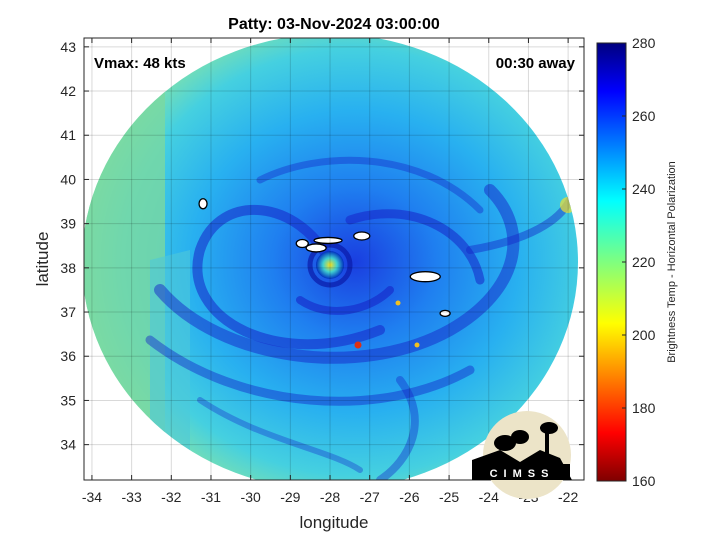  I want to click on chart-title: Patty: 03-Nov-2024 03:00:00, so click(334, 24).